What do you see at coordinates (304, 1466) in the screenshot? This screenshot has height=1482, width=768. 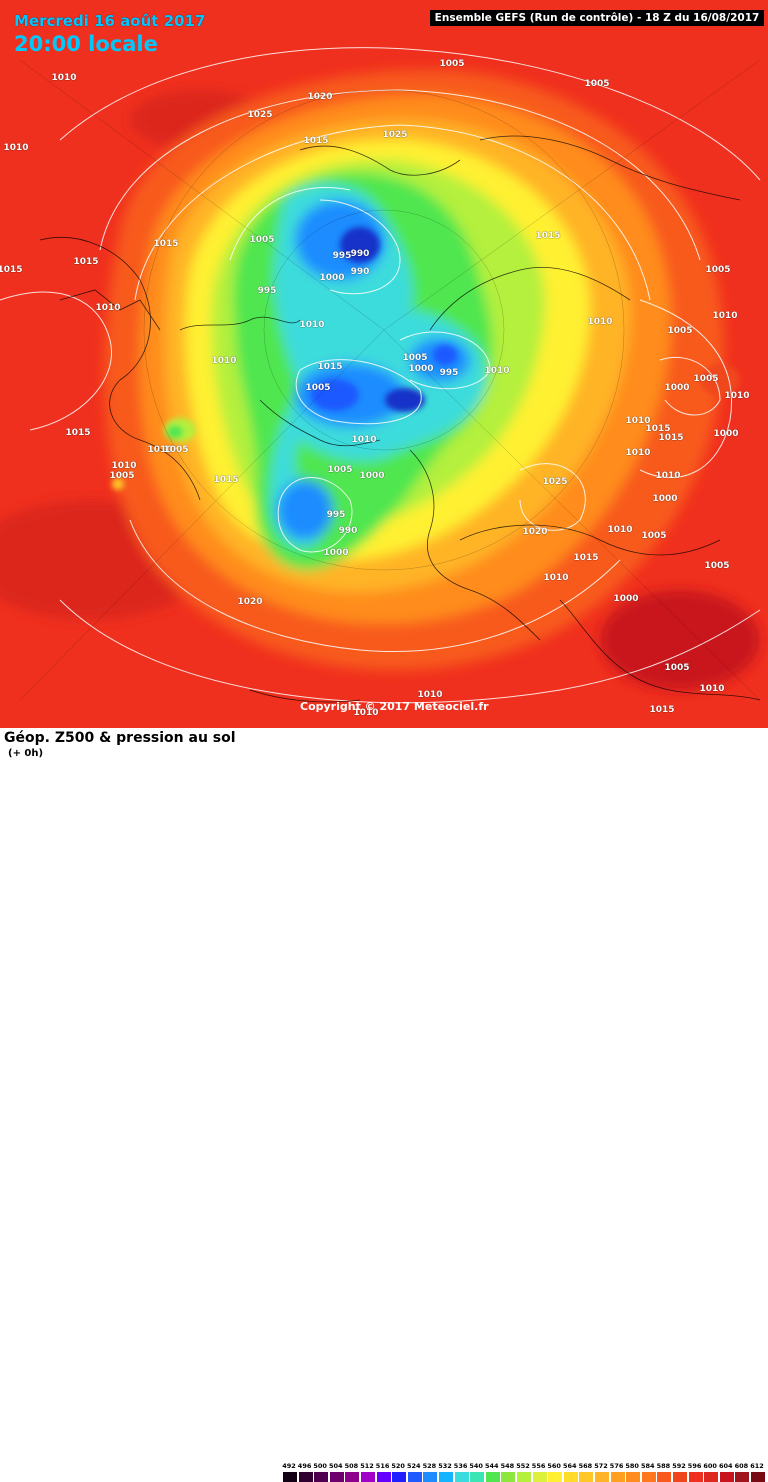 I see `scale-tick: 496` at bounding box center [304, 1466].